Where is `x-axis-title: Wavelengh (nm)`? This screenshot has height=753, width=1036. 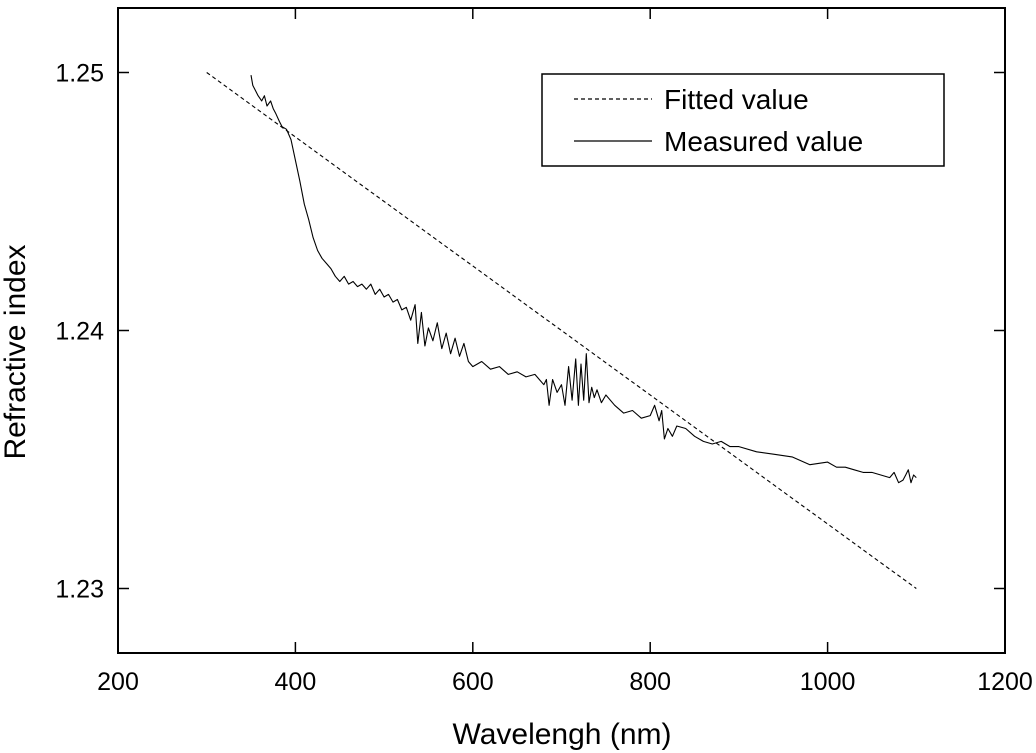
x-axis-title: Wavelengh (nm) is located at coordinates (562, 734).